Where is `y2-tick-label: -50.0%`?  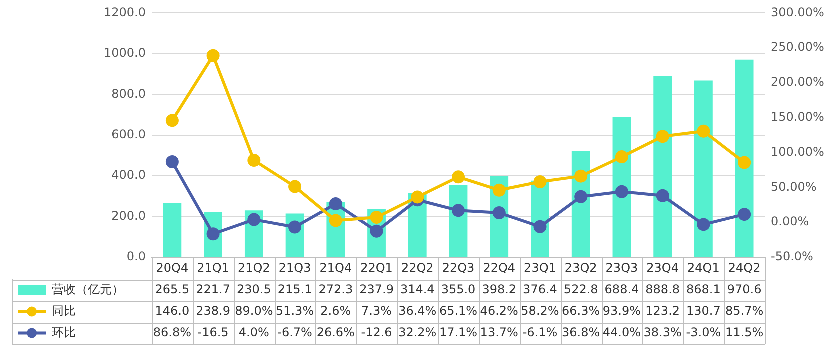
y2-tick-label: -50.0% is located at coordinates (792, 257).